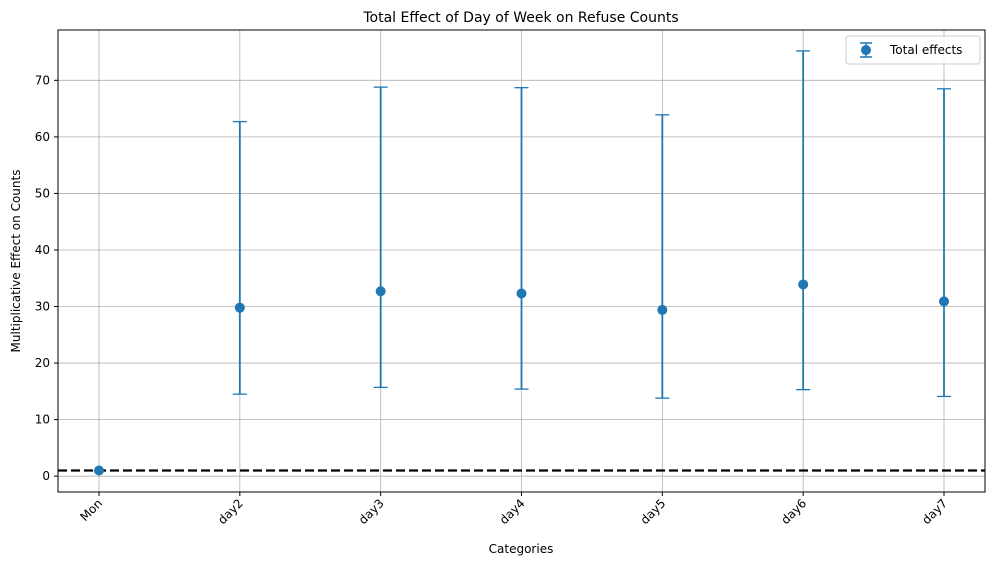 This screenshot has width=997, height=565. Describe the element at coordinates (42, 193) in the screenshot. I see `y-tick-label: 50` at that location.